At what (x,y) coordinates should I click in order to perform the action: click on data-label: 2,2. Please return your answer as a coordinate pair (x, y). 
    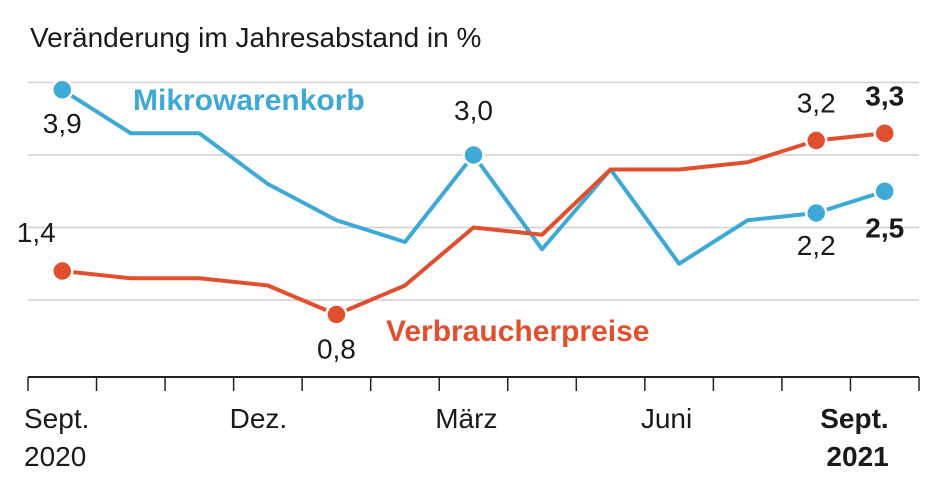
    Looking at the image, I should click on (816, 245).